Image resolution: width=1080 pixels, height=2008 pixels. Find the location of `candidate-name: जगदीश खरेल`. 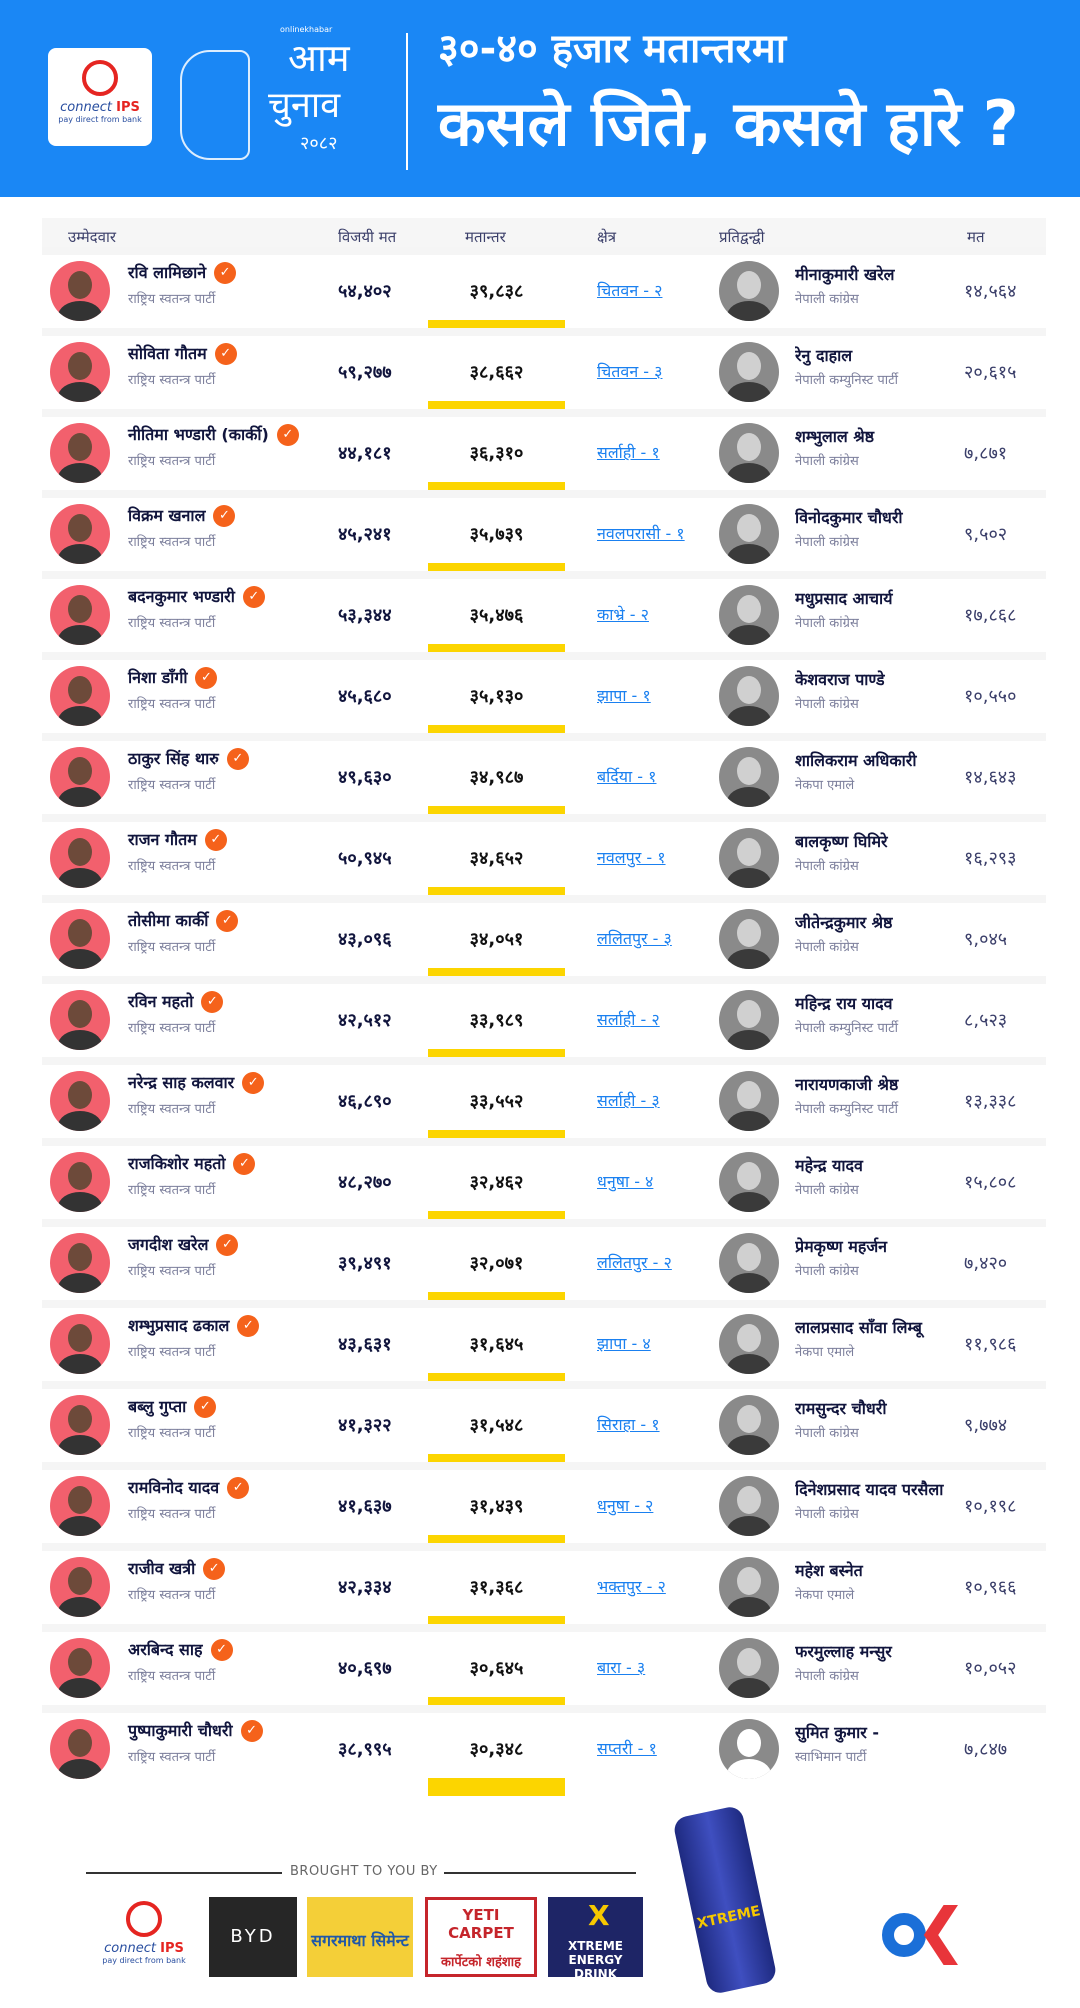

candidate-name: जगदीश खरेल is located at coordinates (168, 1244).